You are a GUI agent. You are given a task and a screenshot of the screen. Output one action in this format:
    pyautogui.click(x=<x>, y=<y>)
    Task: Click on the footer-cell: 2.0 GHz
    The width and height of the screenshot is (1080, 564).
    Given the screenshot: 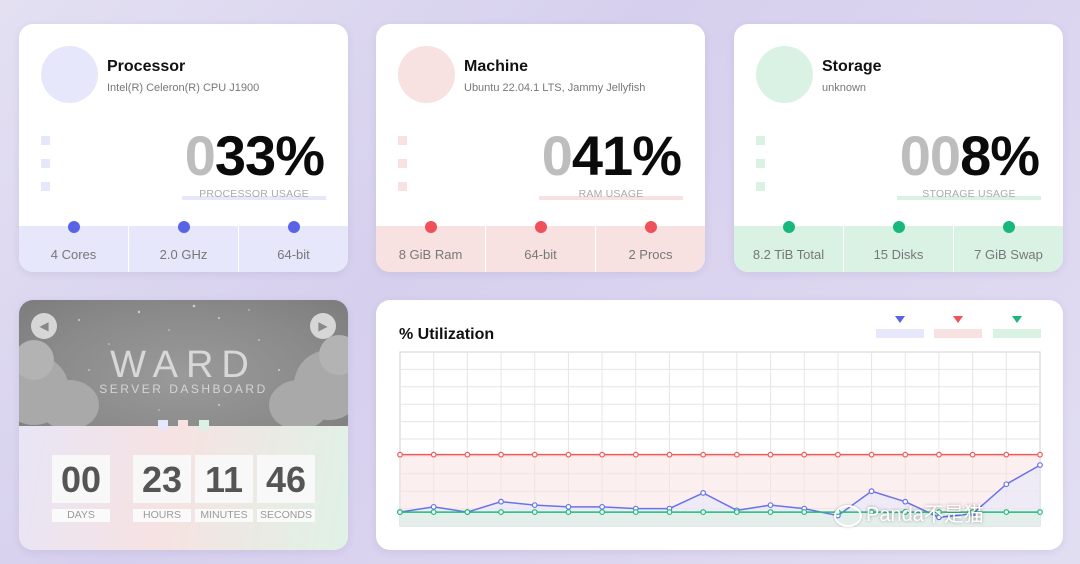 What is the action you would take?
    pyautogui.click(x=183, y=246)
    